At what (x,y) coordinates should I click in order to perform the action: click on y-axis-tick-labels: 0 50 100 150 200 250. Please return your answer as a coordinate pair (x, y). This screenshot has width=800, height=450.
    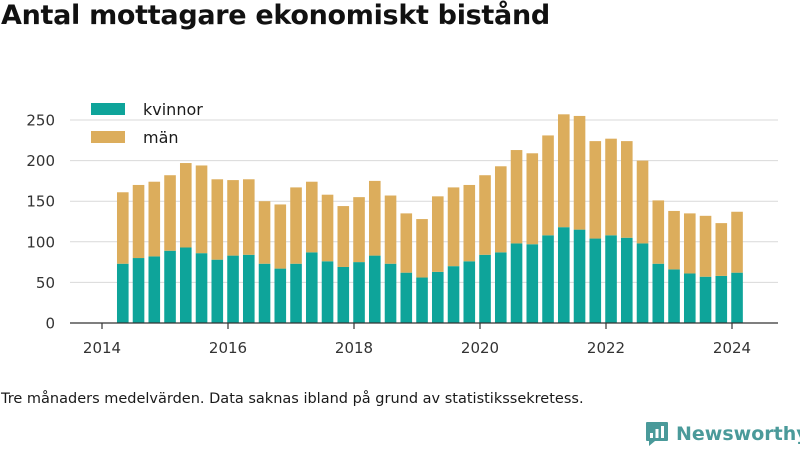
    Looking at the image, I should click on (40, 222).